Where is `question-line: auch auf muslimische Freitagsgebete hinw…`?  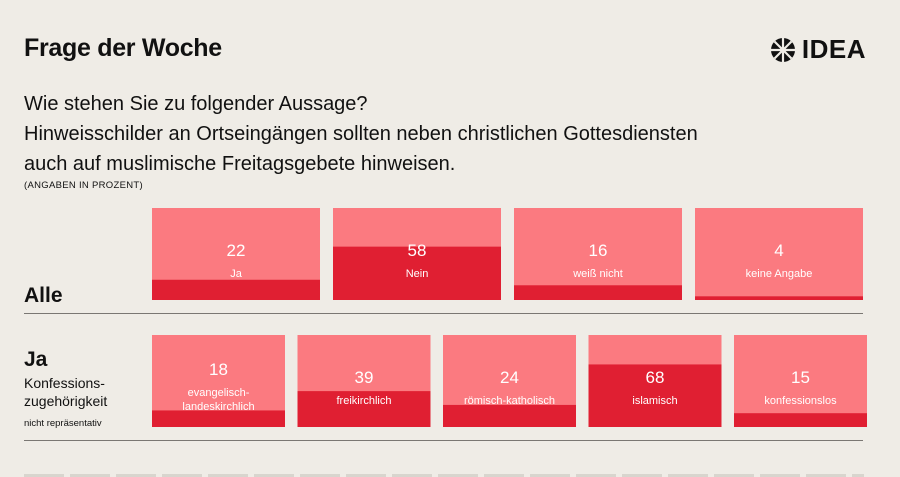 question-line: auch auf muslimische Freitagsgebete hinw… is located at coordinates (240, 164).